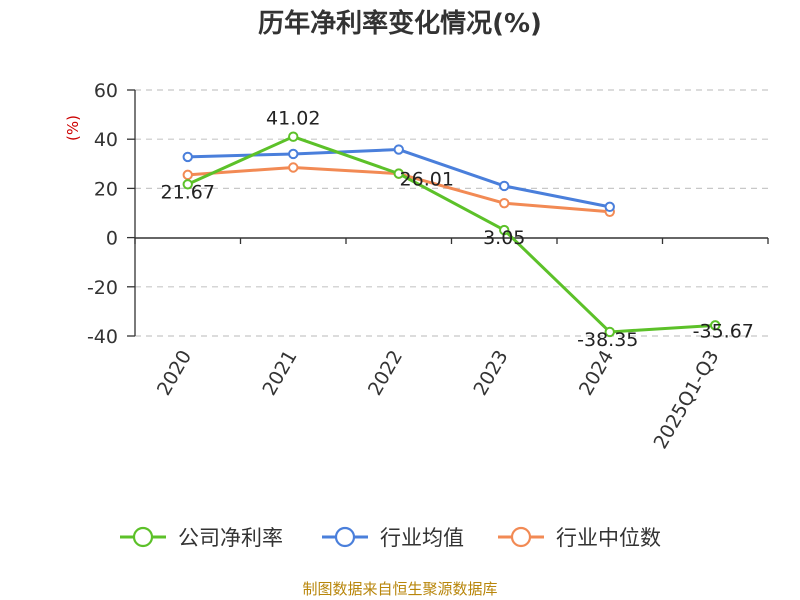 The height and width of the screenshot is (600, 800). Describe the element at coordinates (112, 239) in the screenshot. I see `y-tick-label: 0` at that location.